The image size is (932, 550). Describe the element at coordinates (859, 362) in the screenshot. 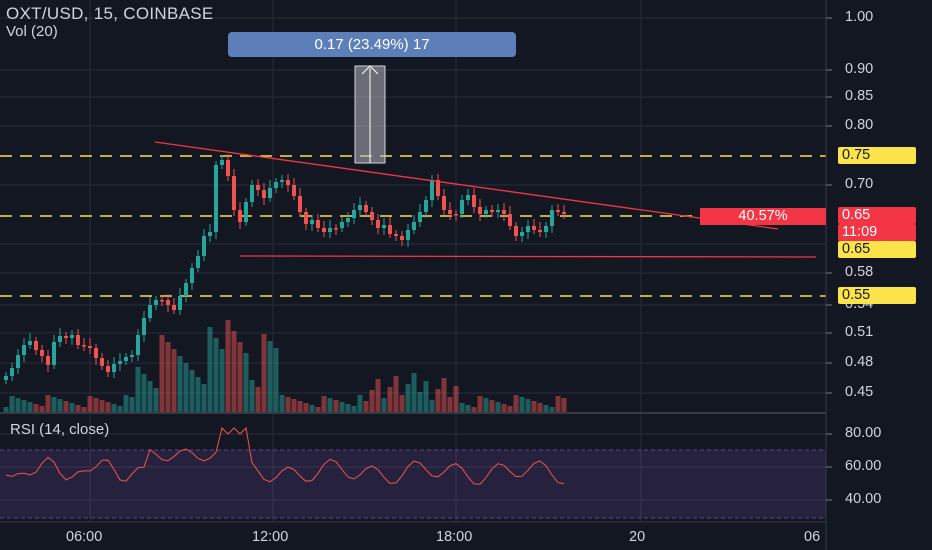

I see `price-tick: 0.48` at that location.